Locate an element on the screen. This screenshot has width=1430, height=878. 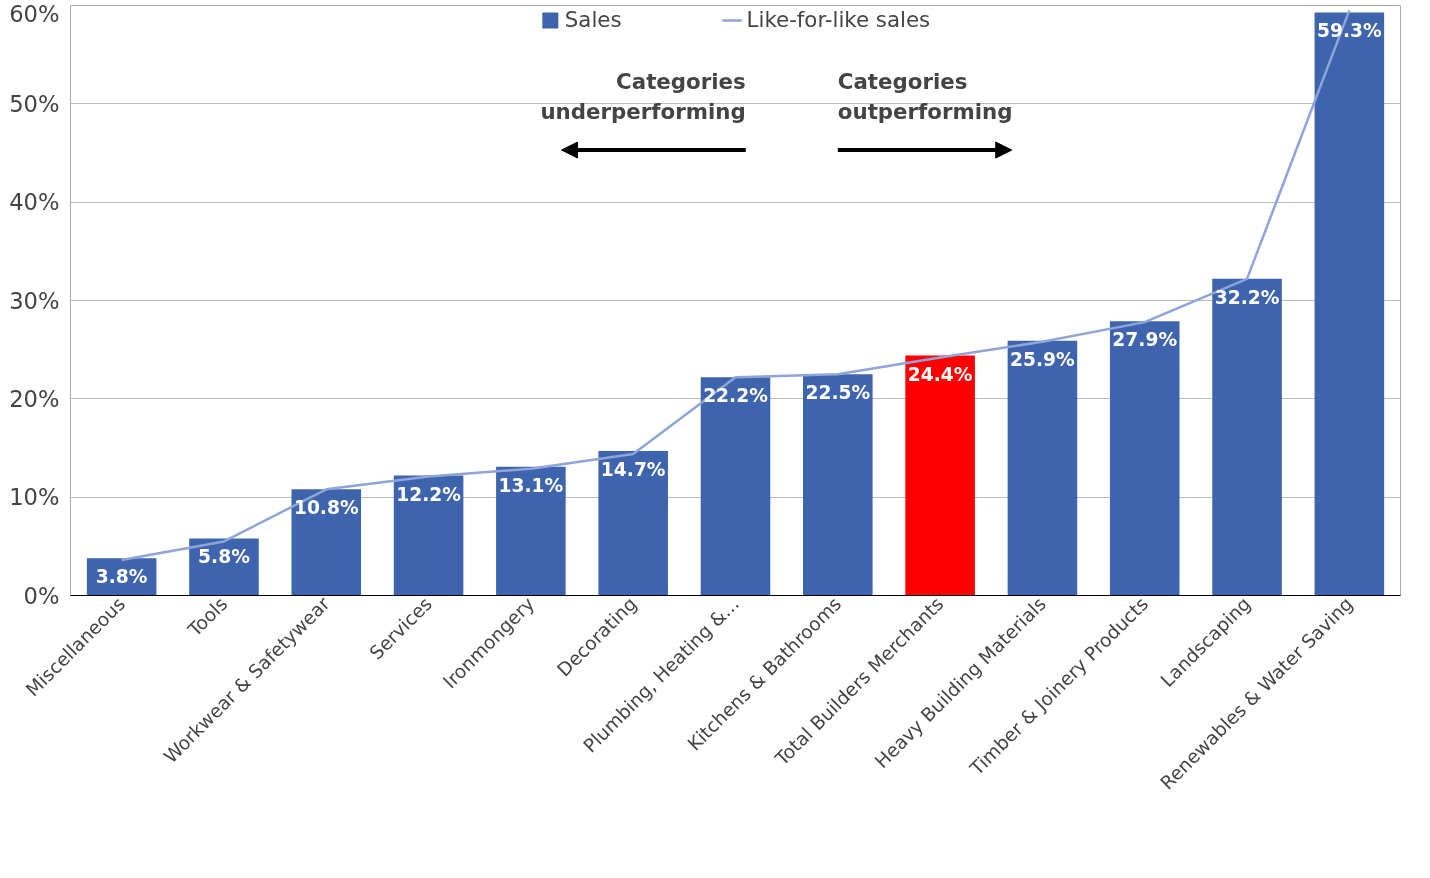
y-tick-label: 50% is located at coordinates (34, 103).